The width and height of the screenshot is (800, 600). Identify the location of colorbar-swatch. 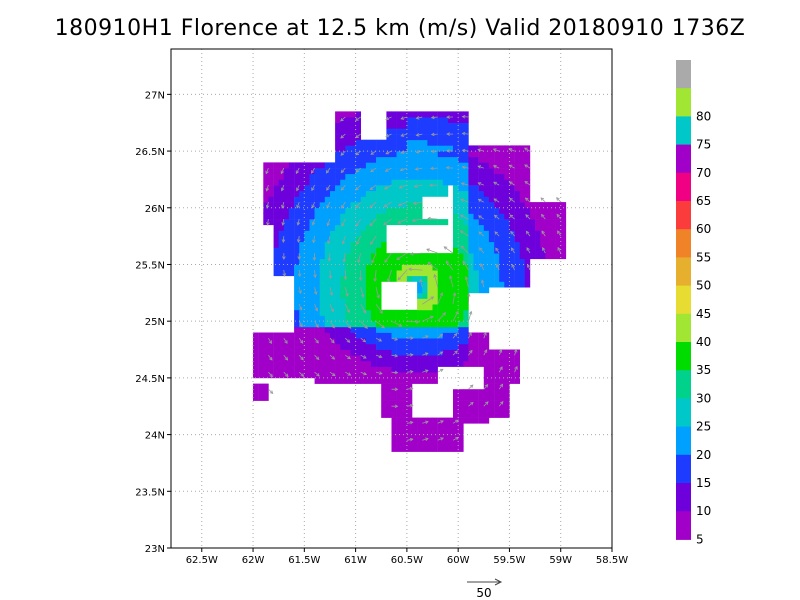
(683, 159).